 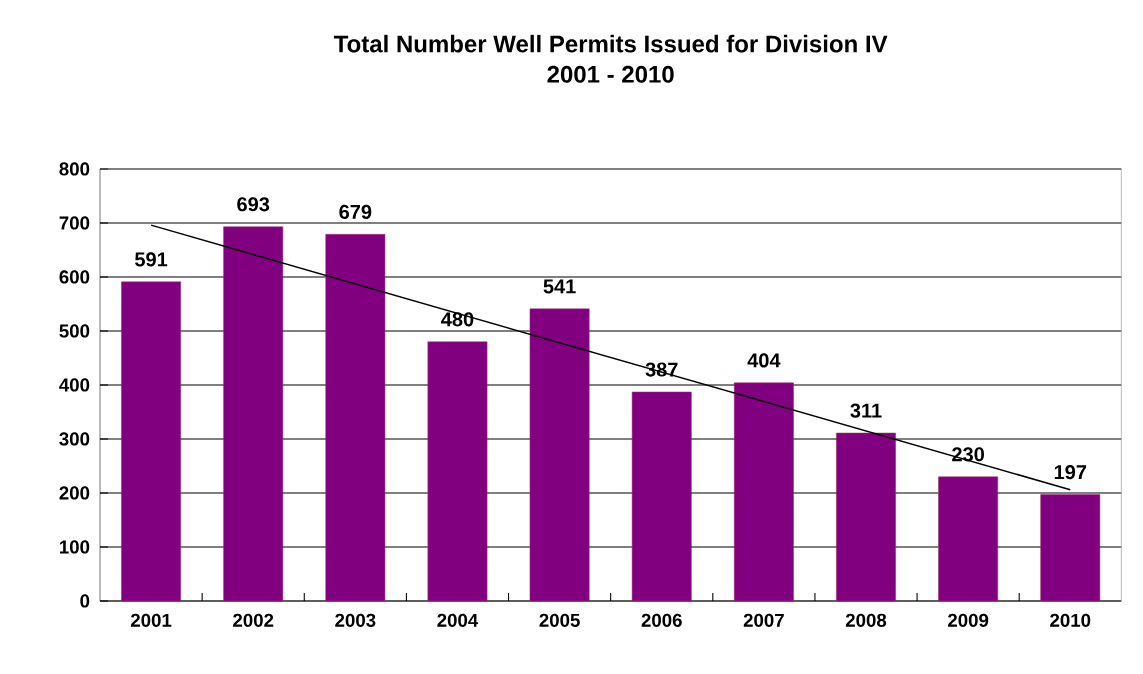 I want to click on data-label: 541, so click(x=559, y=286).